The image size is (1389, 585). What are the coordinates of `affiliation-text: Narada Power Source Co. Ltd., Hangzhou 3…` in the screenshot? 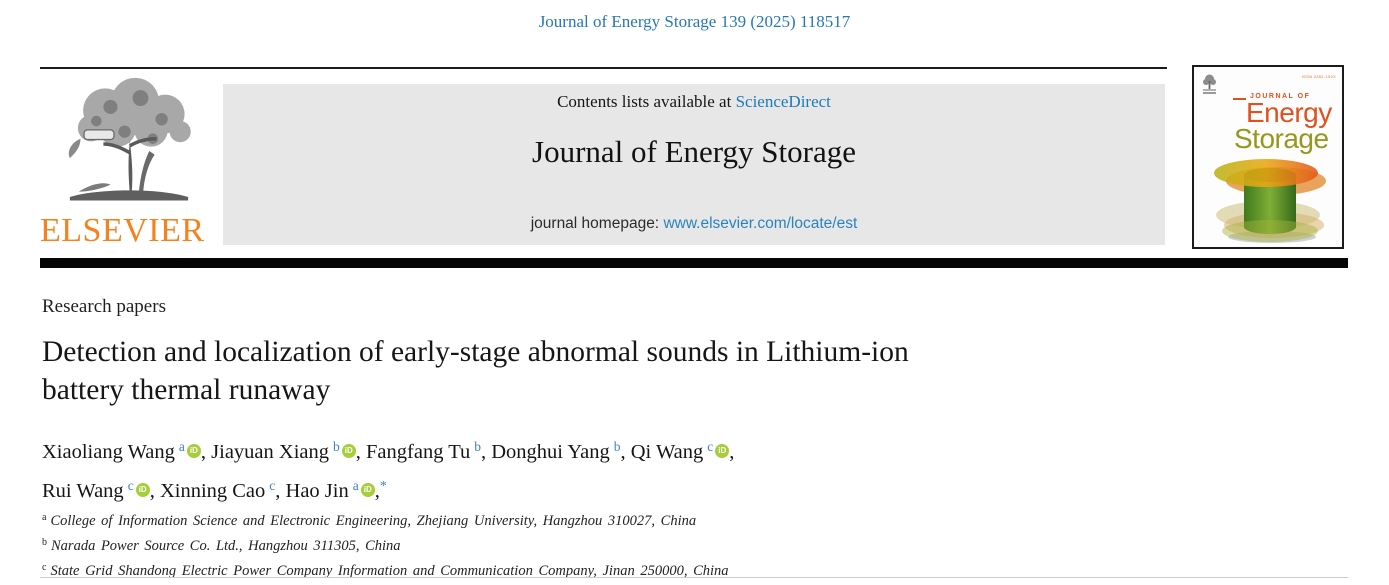 It's located at (226, 546).